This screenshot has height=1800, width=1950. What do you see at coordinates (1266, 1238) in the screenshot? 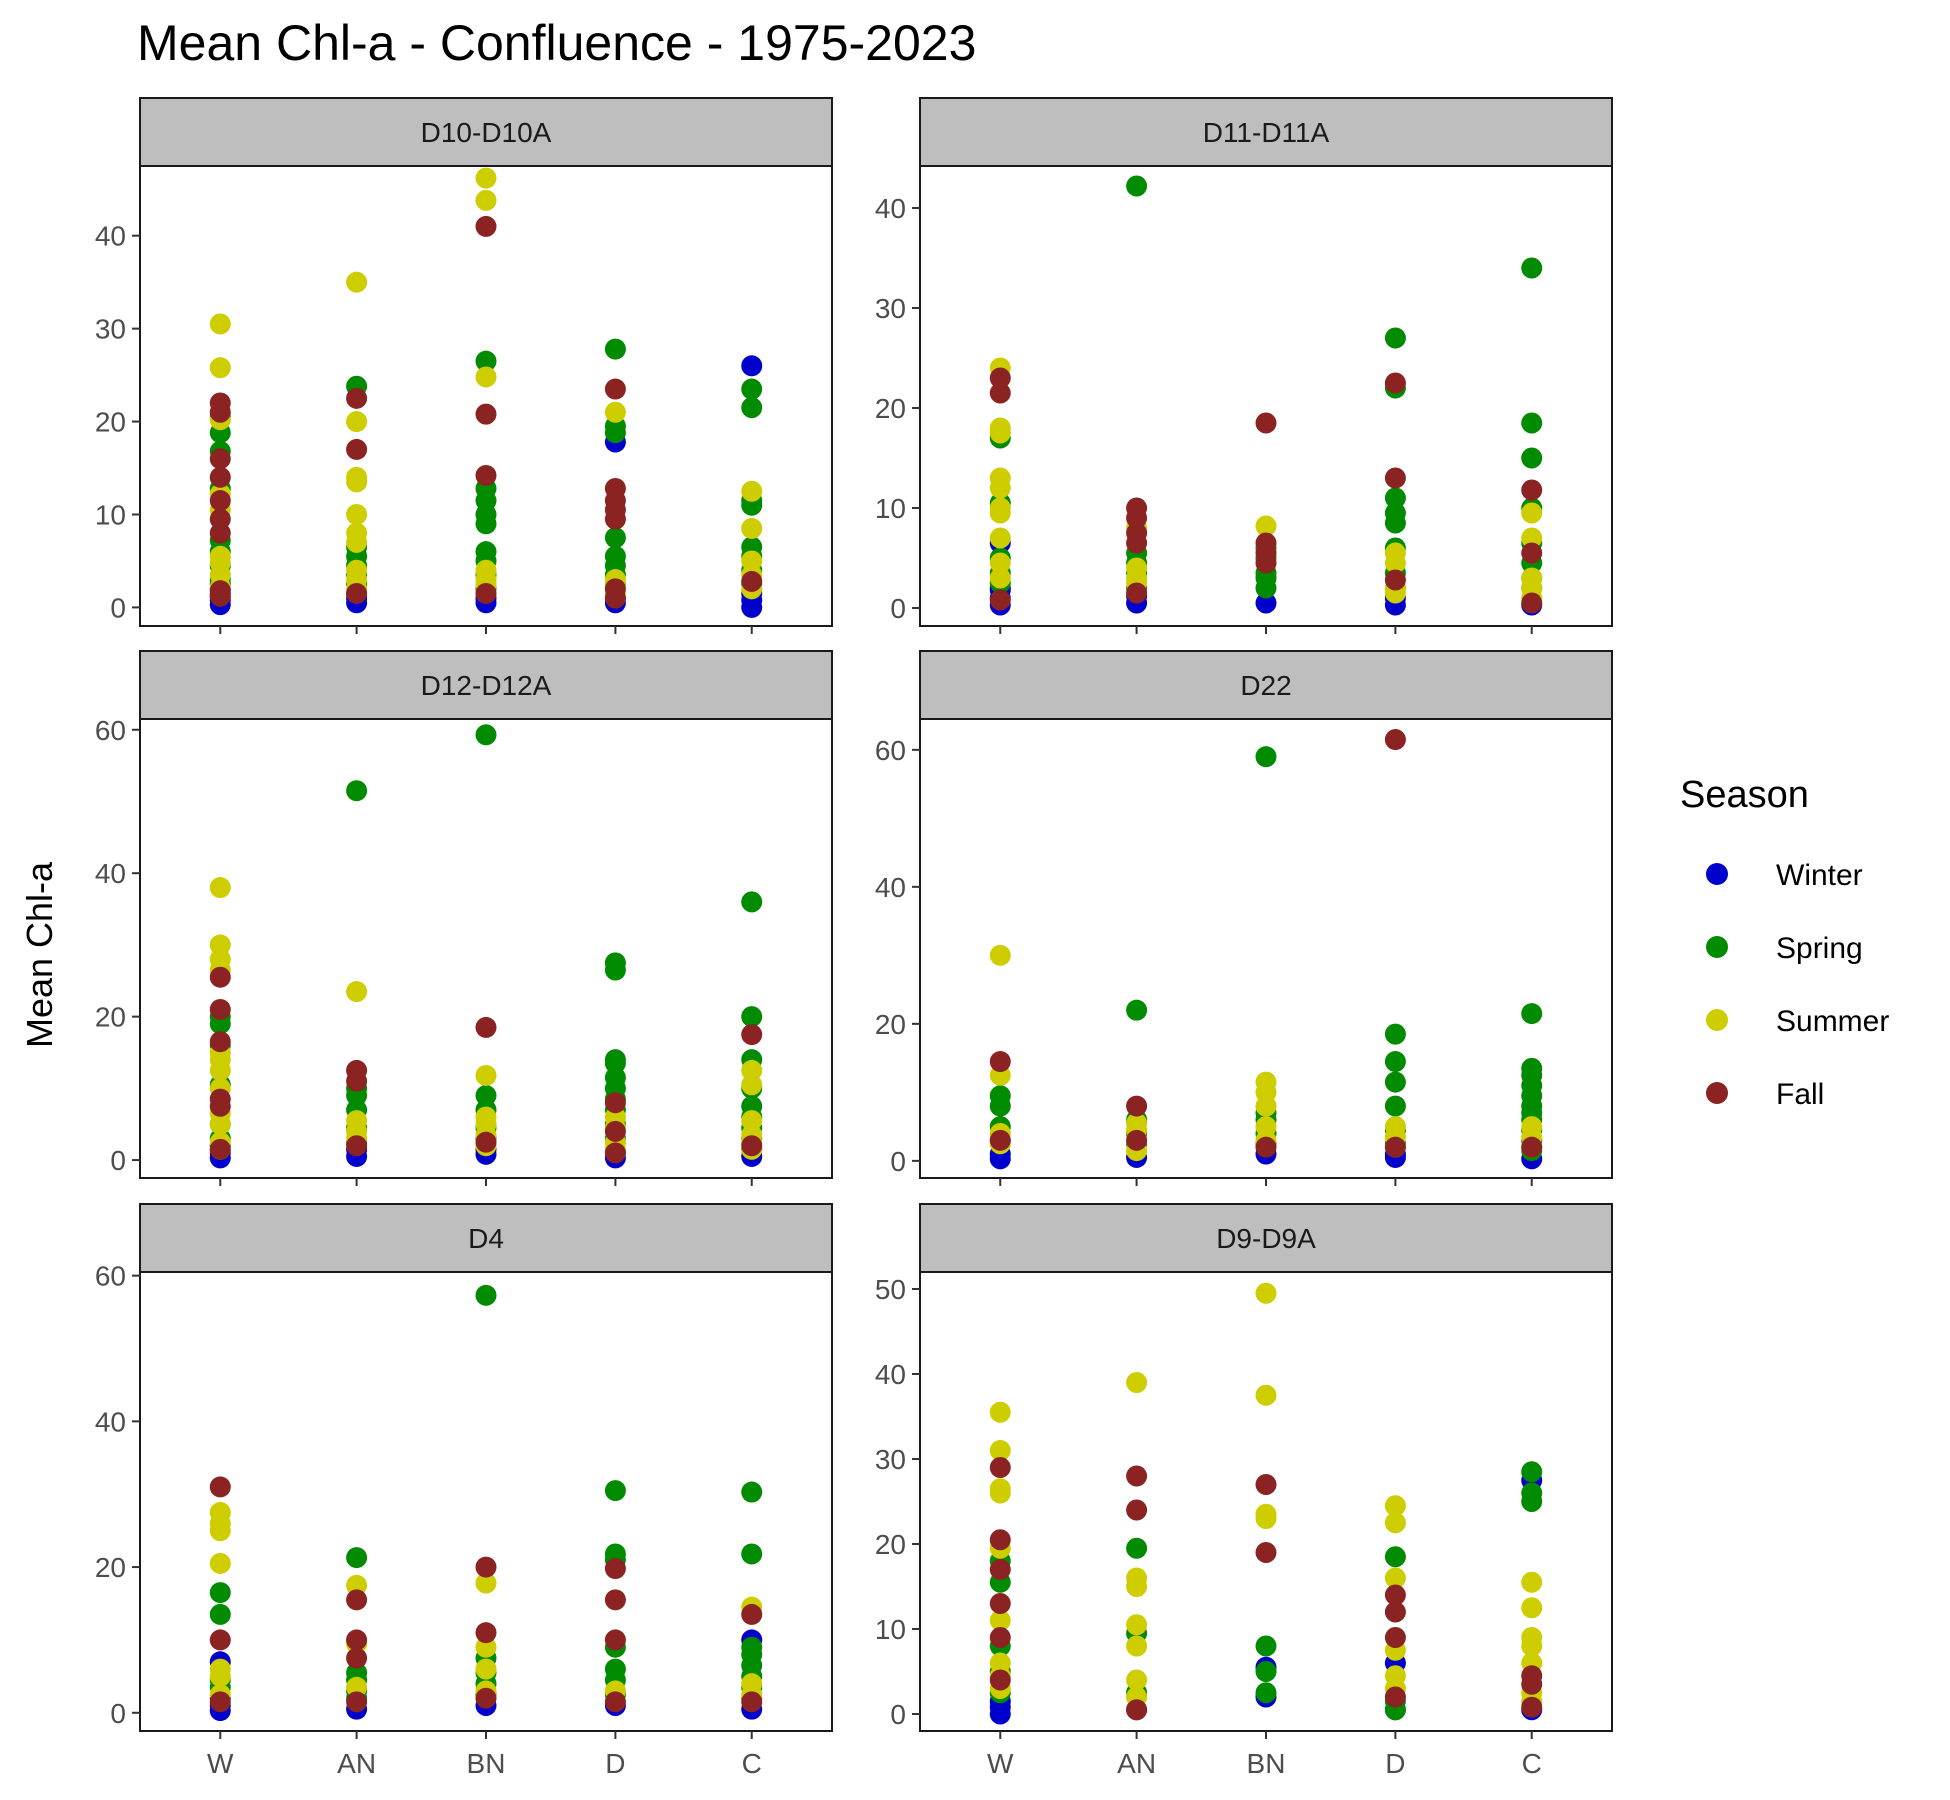
I see `facet-strip-label: D9-D9A` at bounding box center [1266, 1238].